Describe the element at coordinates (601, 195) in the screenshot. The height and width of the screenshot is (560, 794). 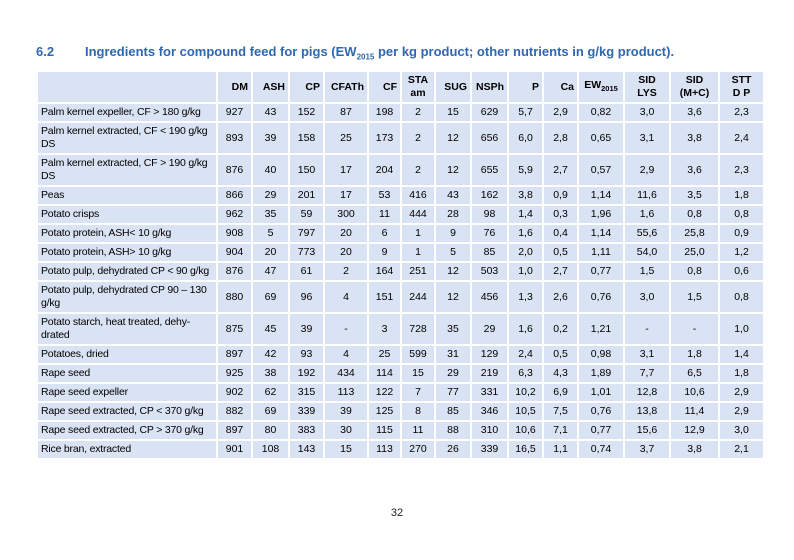
I see `value-cell-ew2015: 1,14` at that location.